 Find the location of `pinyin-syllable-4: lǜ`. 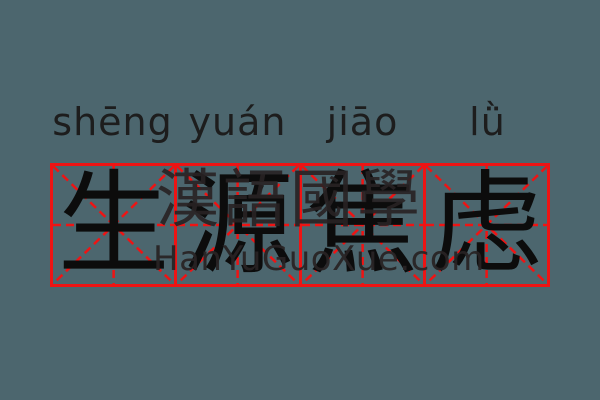

pinyin-syllable-4: lǜ is located at coordinates (487, 122).